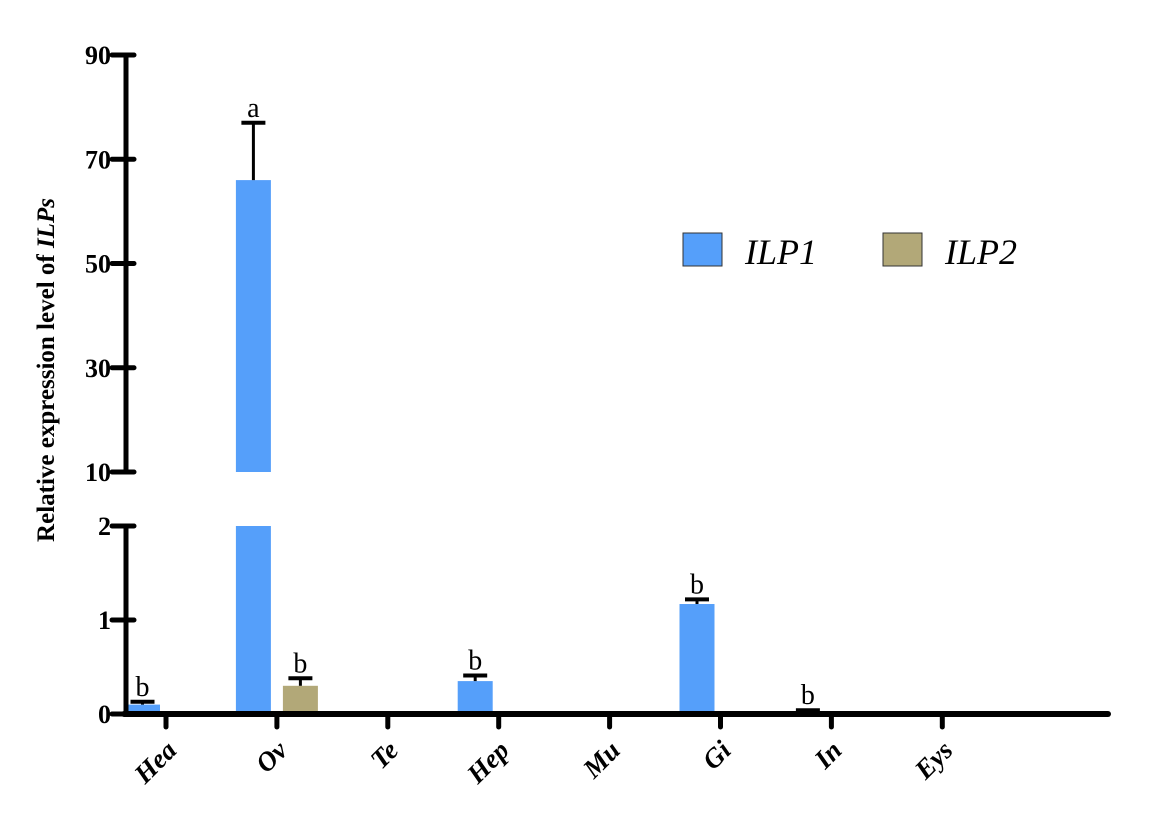 The image size is (1169, 820). What do you see at coordinates (384, 755) in the screenshot?
I see `x-tick-label-te: Te` at bounding box center [384, 755].